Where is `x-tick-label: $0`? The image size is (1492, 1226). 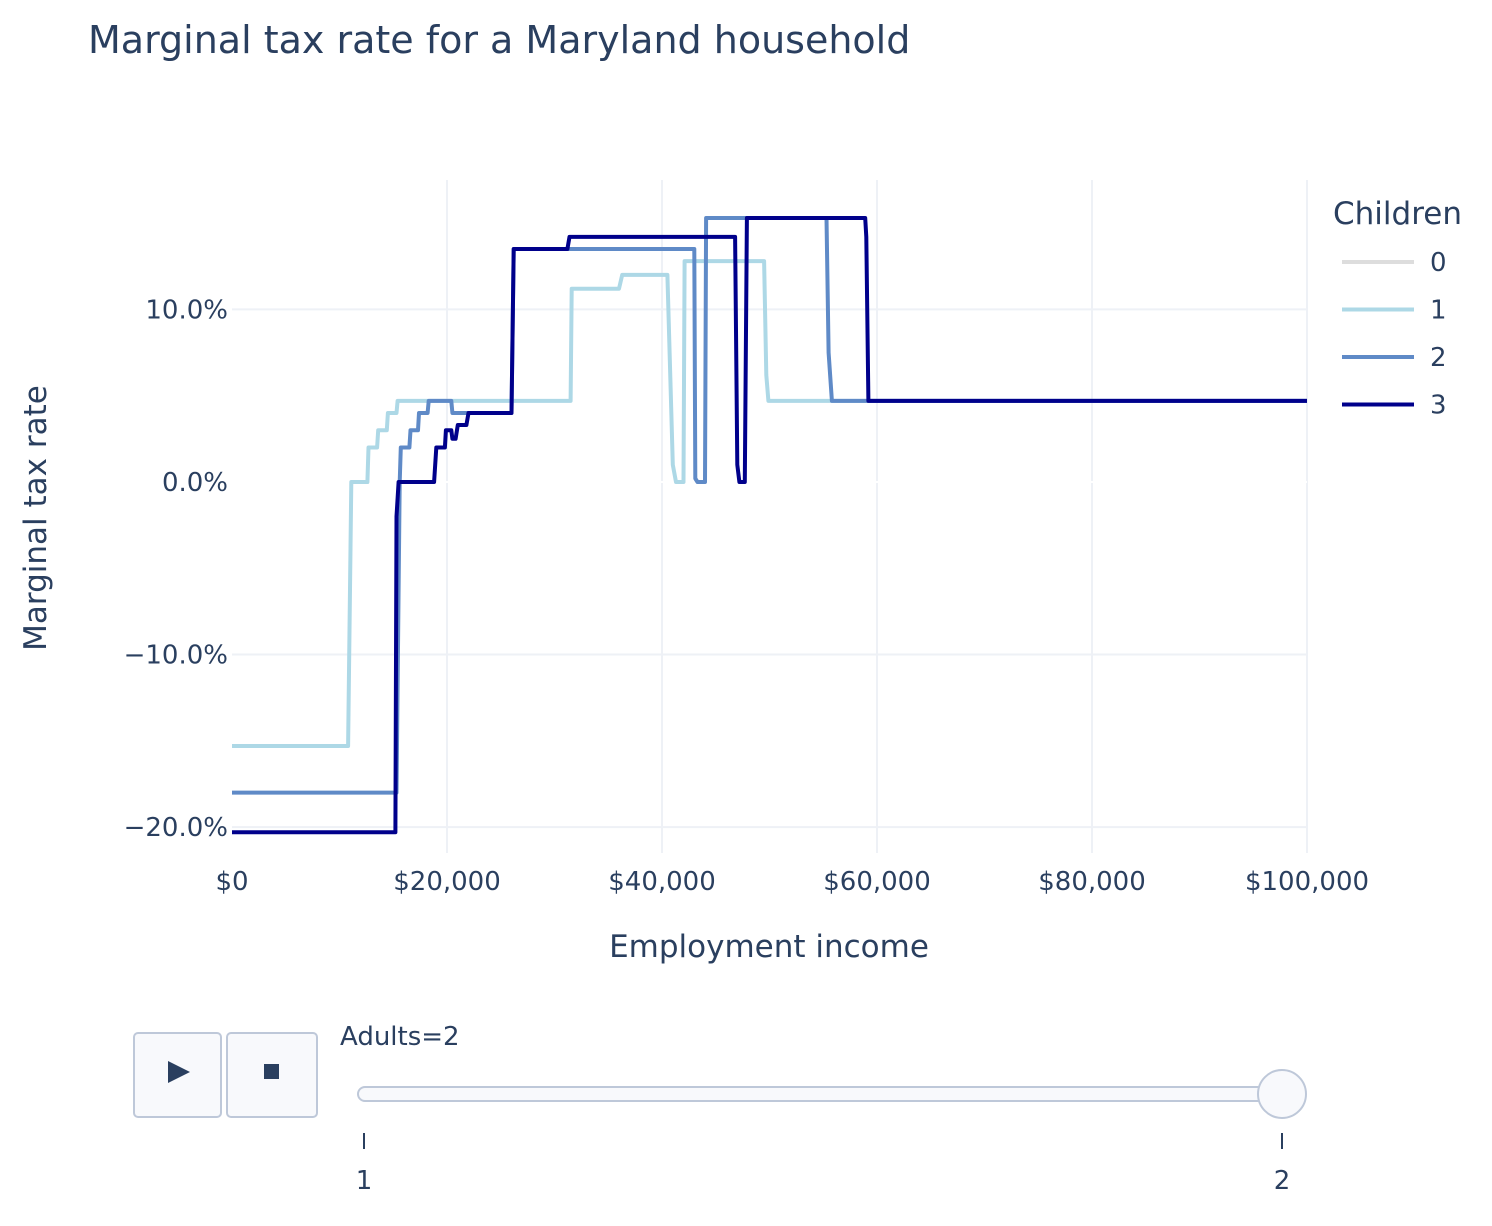
x-tick-label: $0 is located at coordinates (231, 882).